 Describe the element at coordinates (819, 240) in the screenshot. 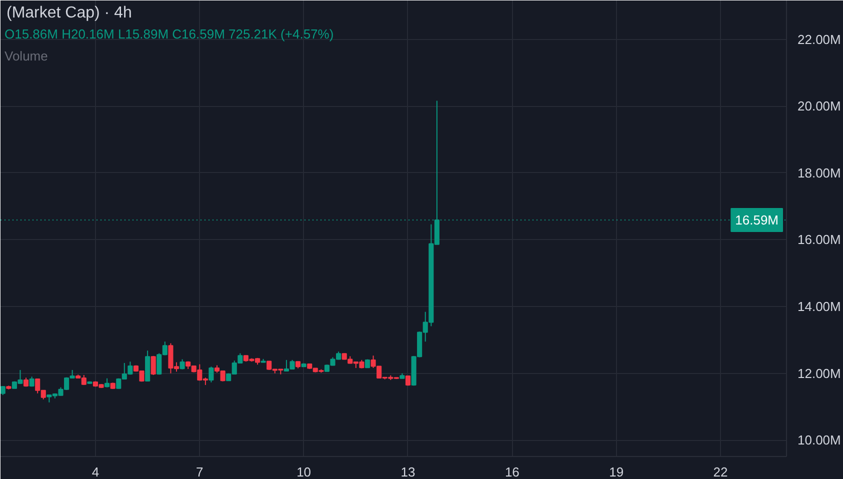

I see `y-tick-label: 16.00M` at that location.